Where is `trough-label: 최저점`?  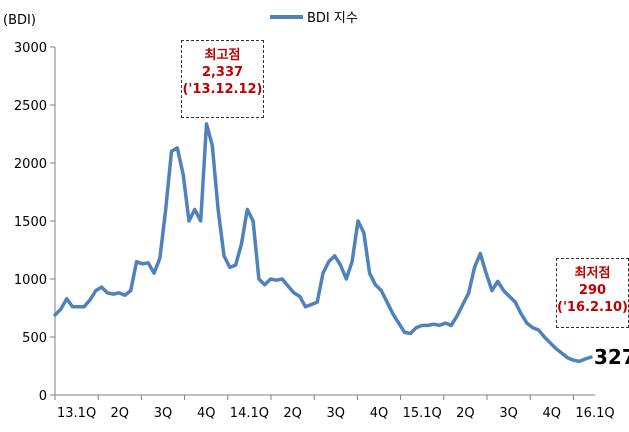 trough-label: 최저점 is located at coordinates (592, 273).